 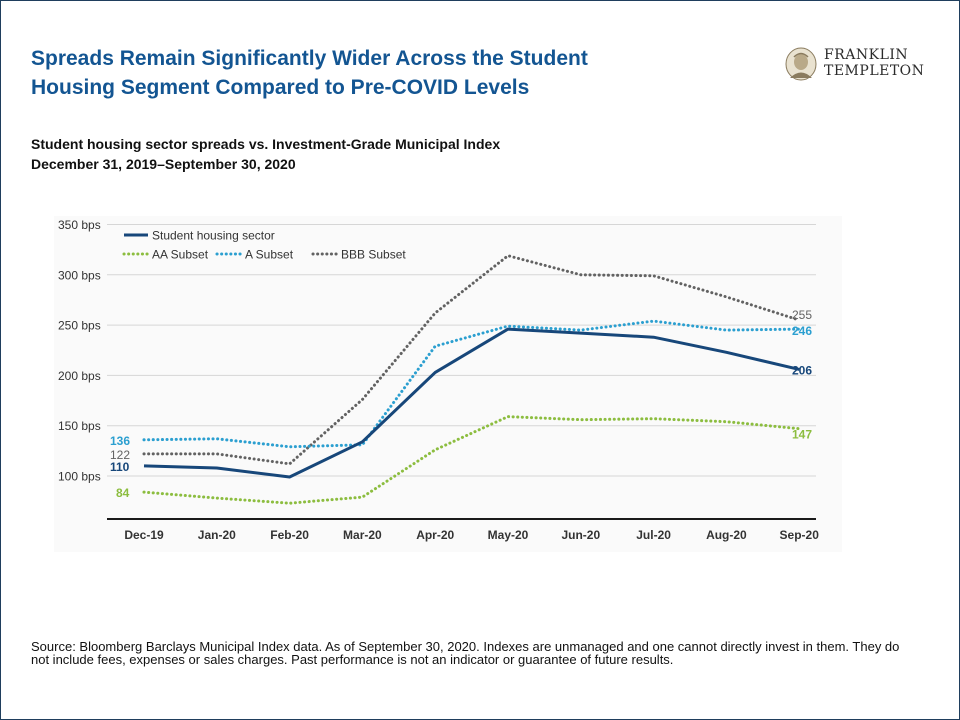 I want to click on x-tick-label: Mar-20, so click(x=362, y=535).